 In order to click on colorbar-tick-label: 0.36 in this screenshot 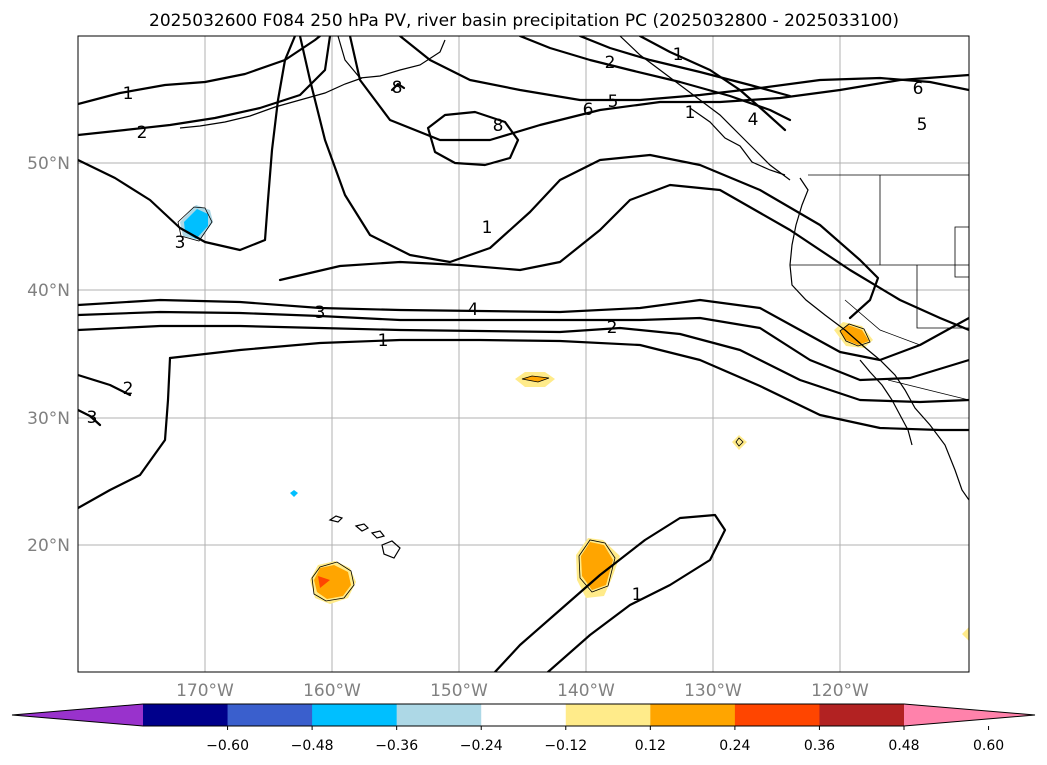, I will do `click(819, 746)`.